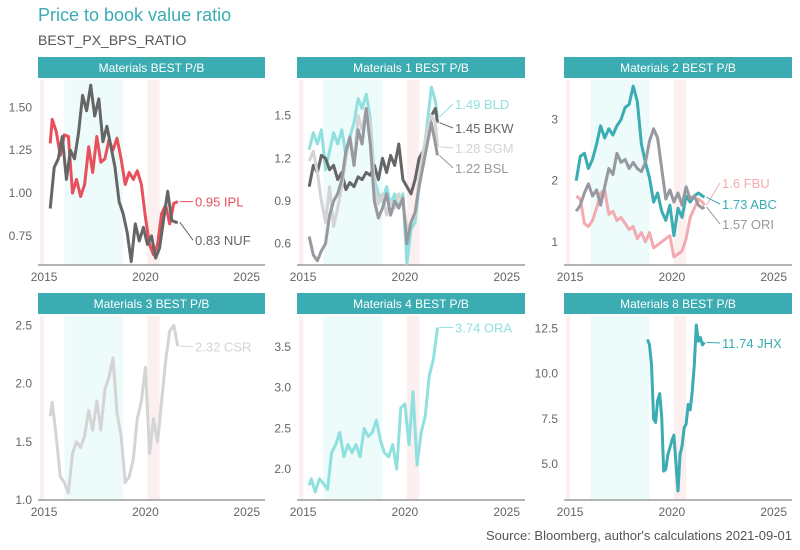 This screenshot has width=800, height=550. What do you see at coordinates (554, 242) in the screenshot?
I see `y-tick-label: 1` at bounding box center [554, 242].